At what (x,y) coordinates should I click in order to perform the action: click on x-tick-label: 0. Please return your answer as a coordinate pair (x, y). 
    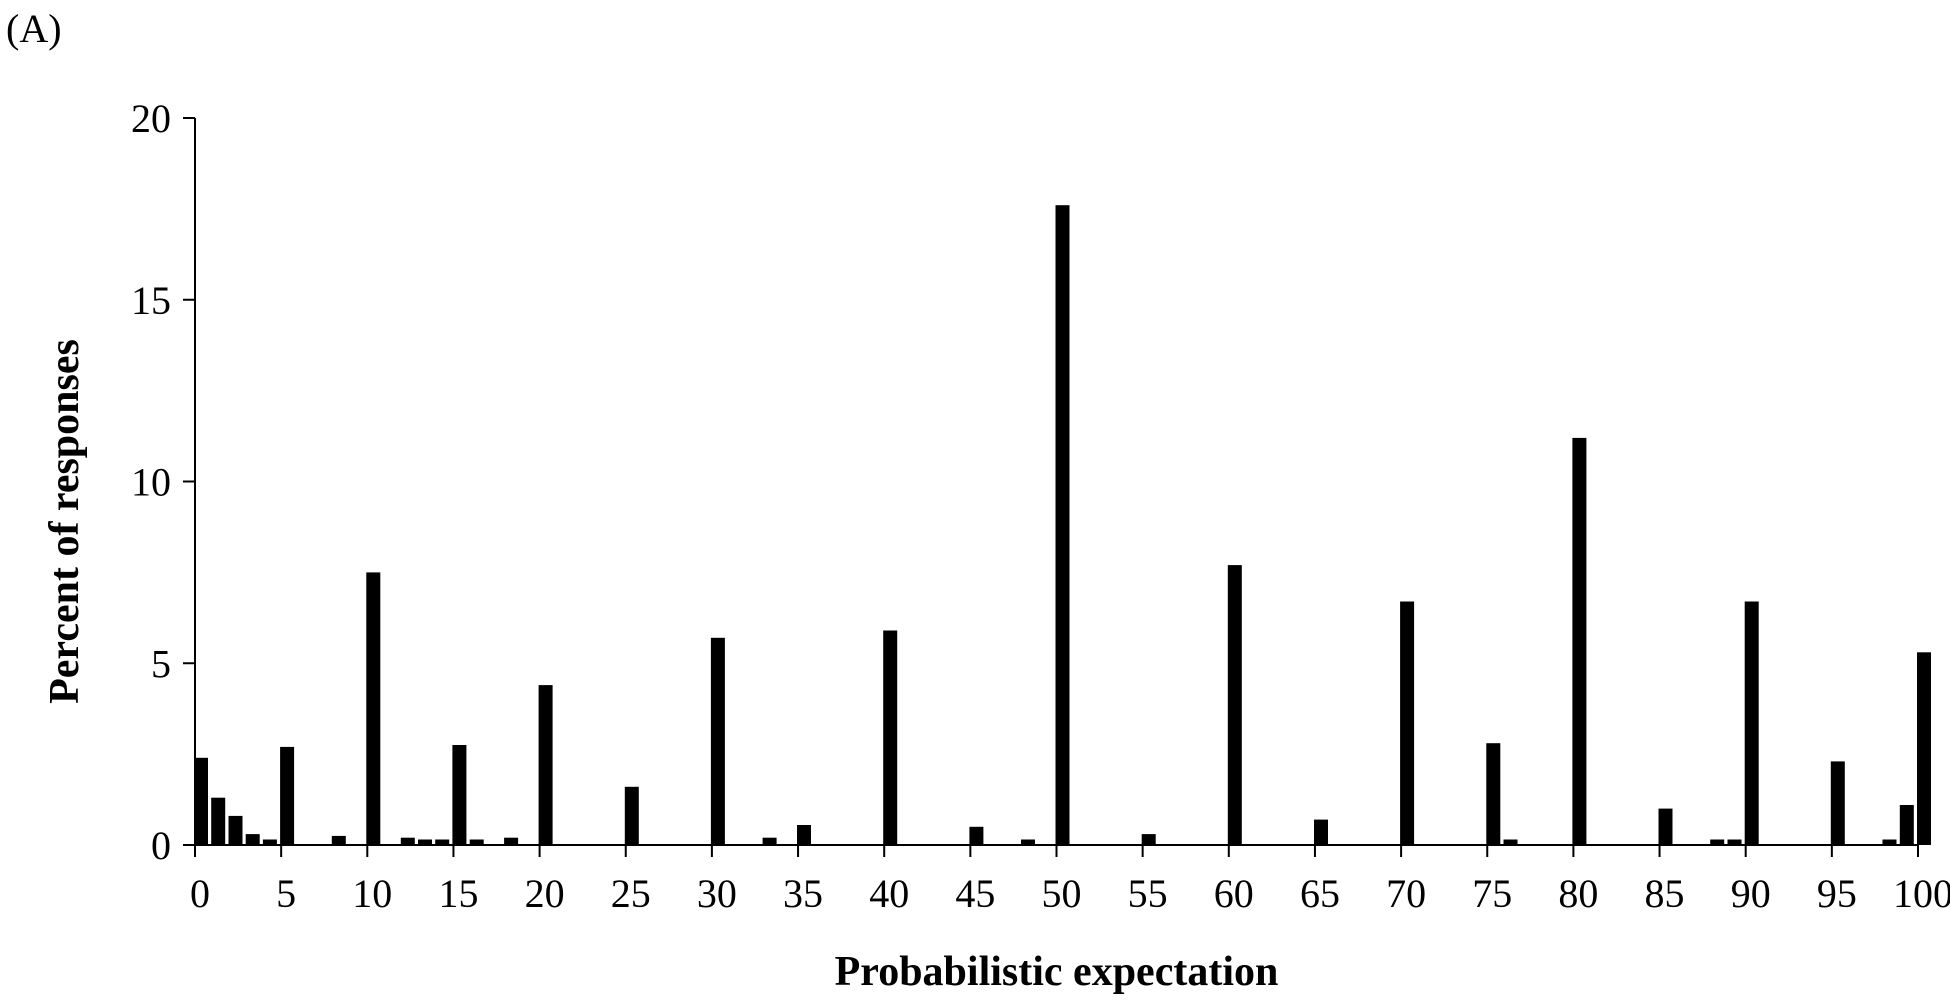
    Looking at the image, I should click on (200, 893).